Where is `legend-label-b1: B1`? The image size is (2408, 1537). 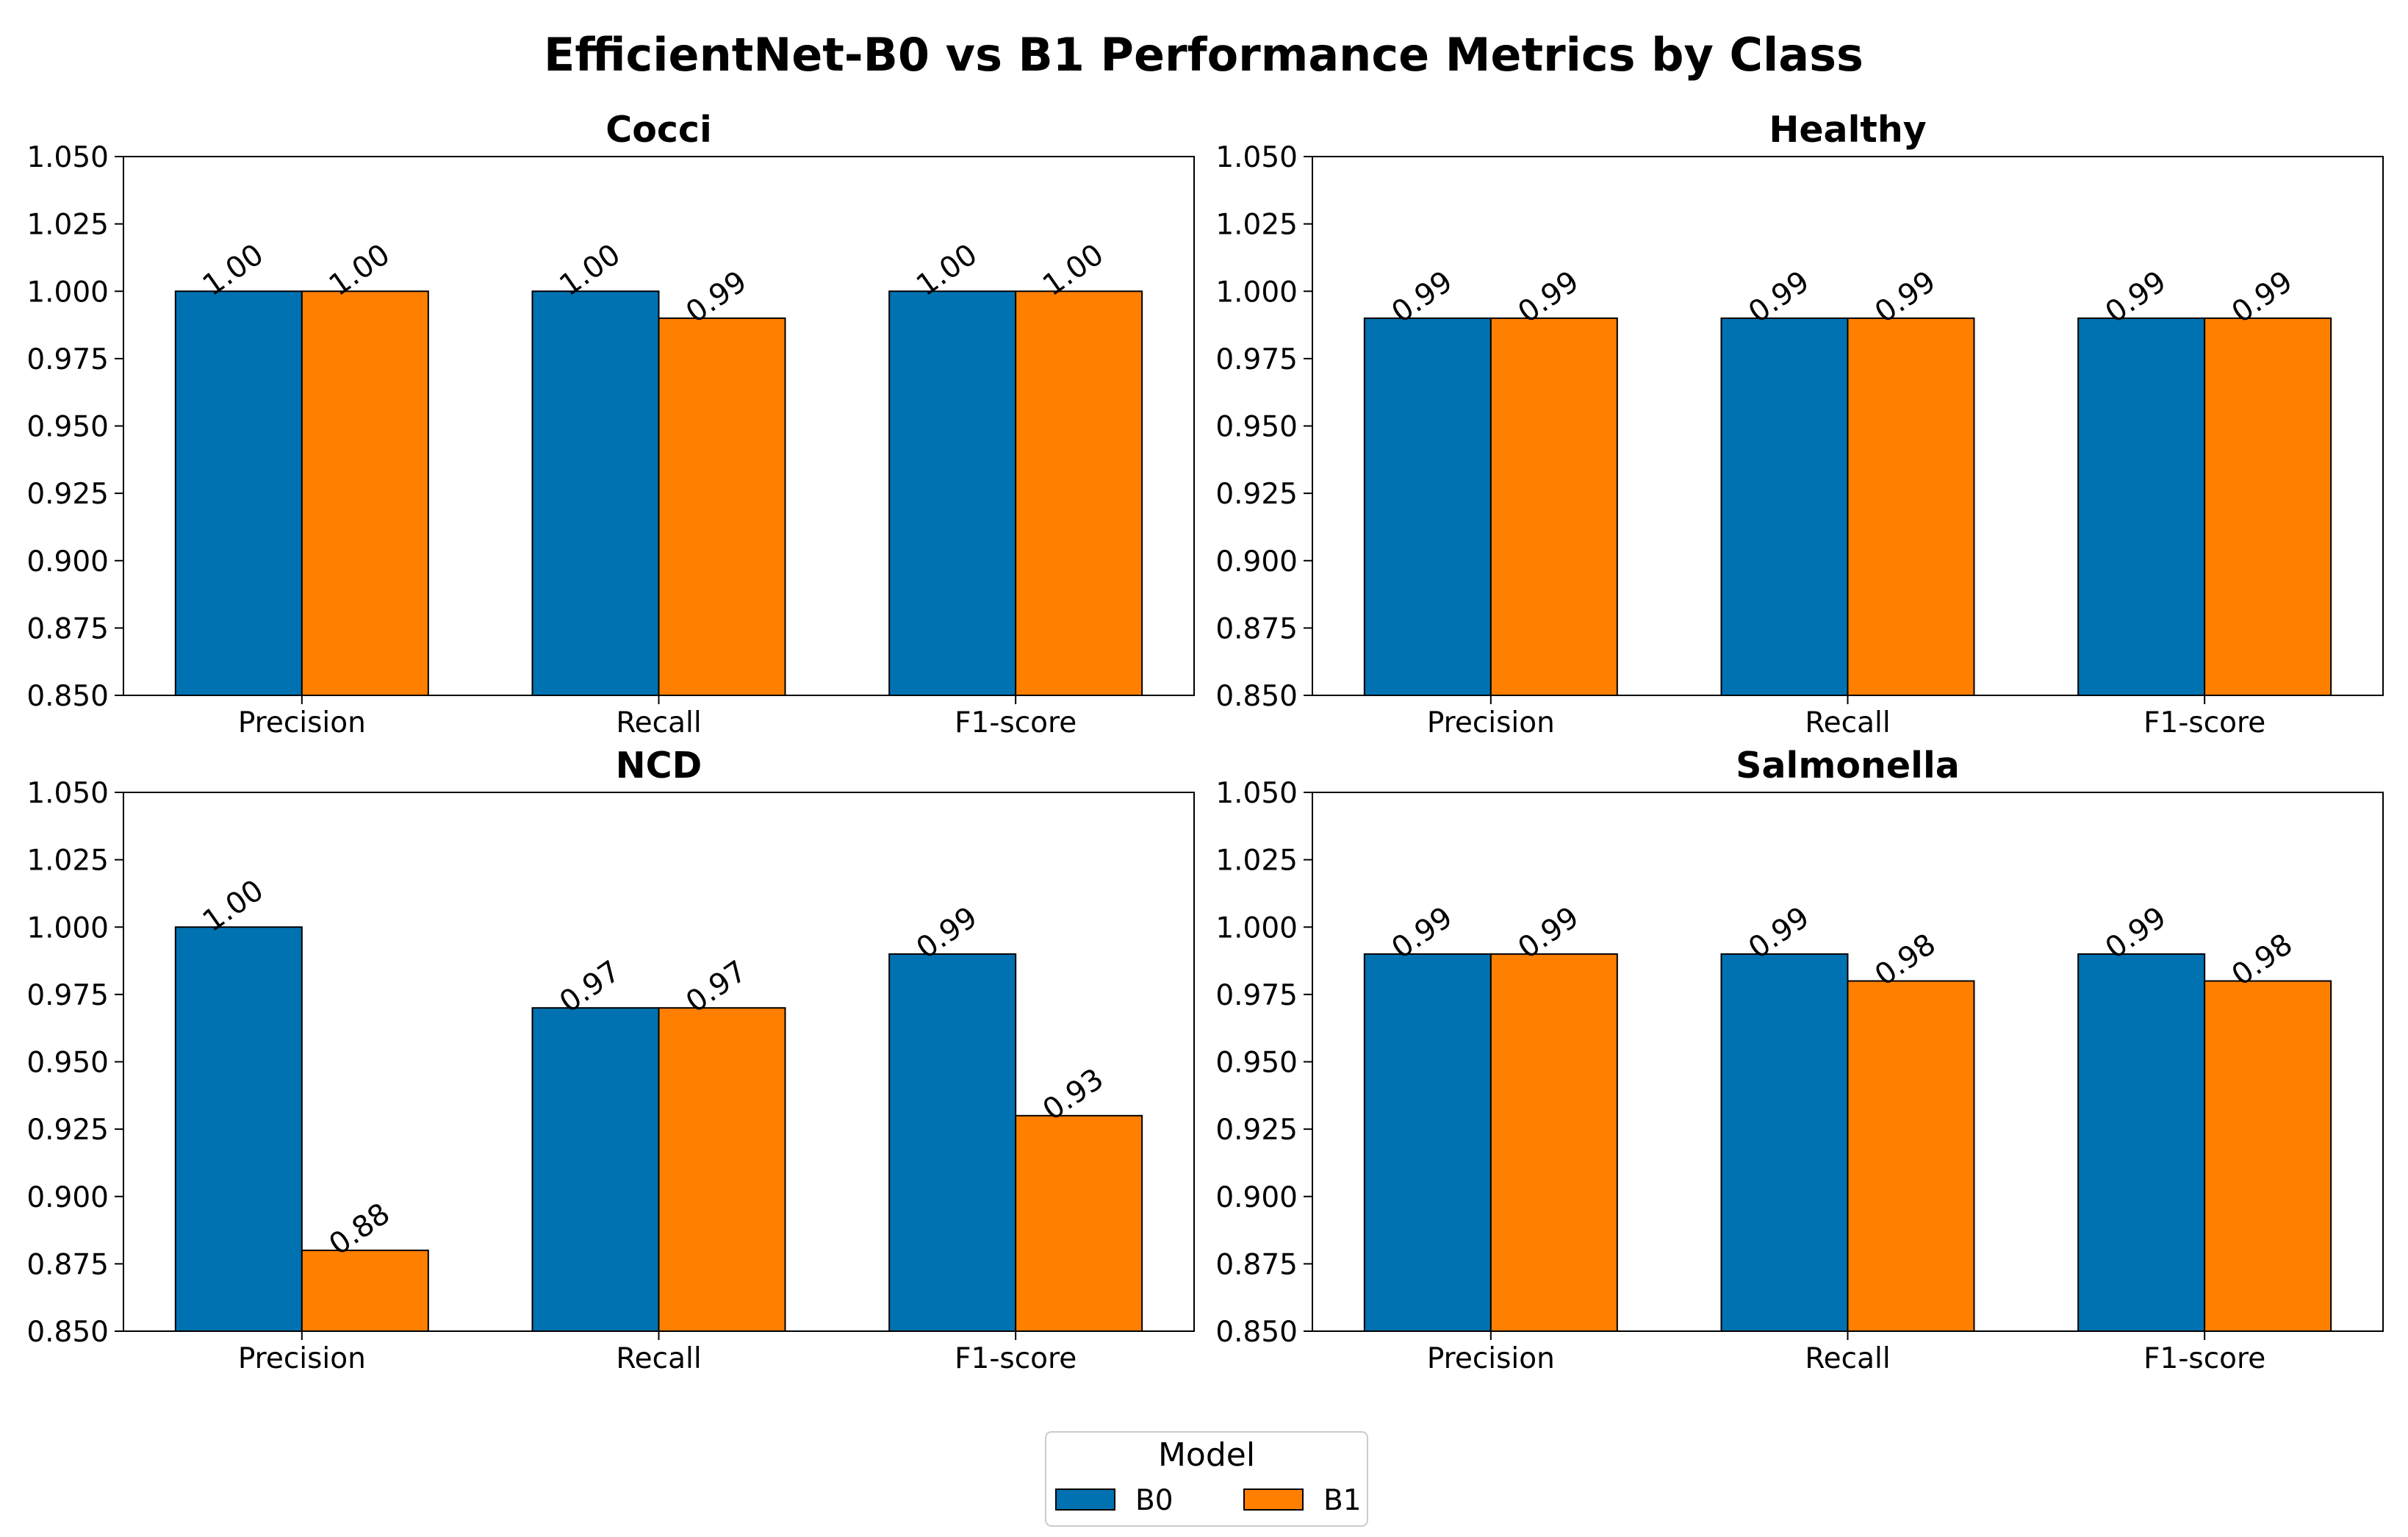
legend-label-b1: B1 is located at coordinates (1343, 1501).